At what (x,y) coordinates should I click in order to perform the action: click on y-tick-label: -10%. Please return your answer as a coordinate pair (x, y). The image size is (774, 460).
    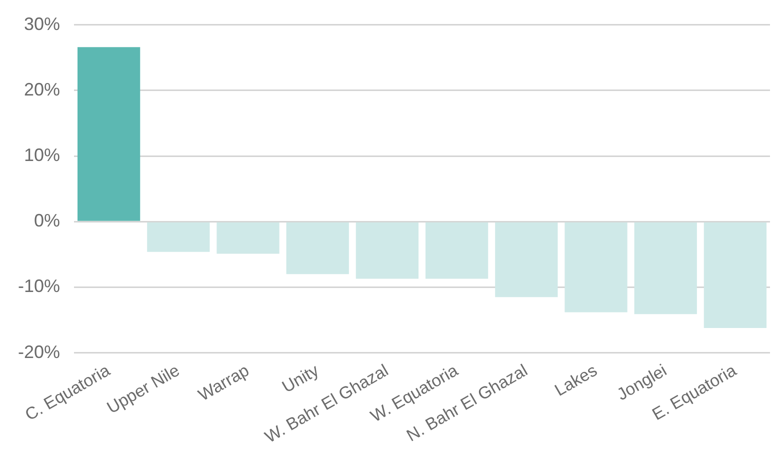
    Looking at the image, I should click on (39, 286).